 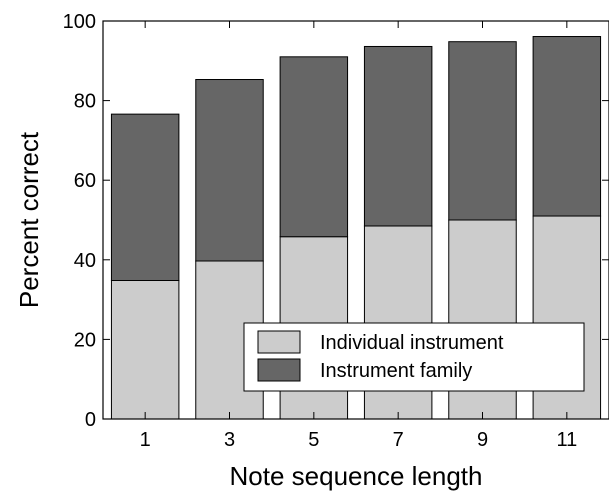 What do you see at coordinates (482, 440) in the screenshot?
I see `x-tick-label: 9` at bounding box center [482, 440].